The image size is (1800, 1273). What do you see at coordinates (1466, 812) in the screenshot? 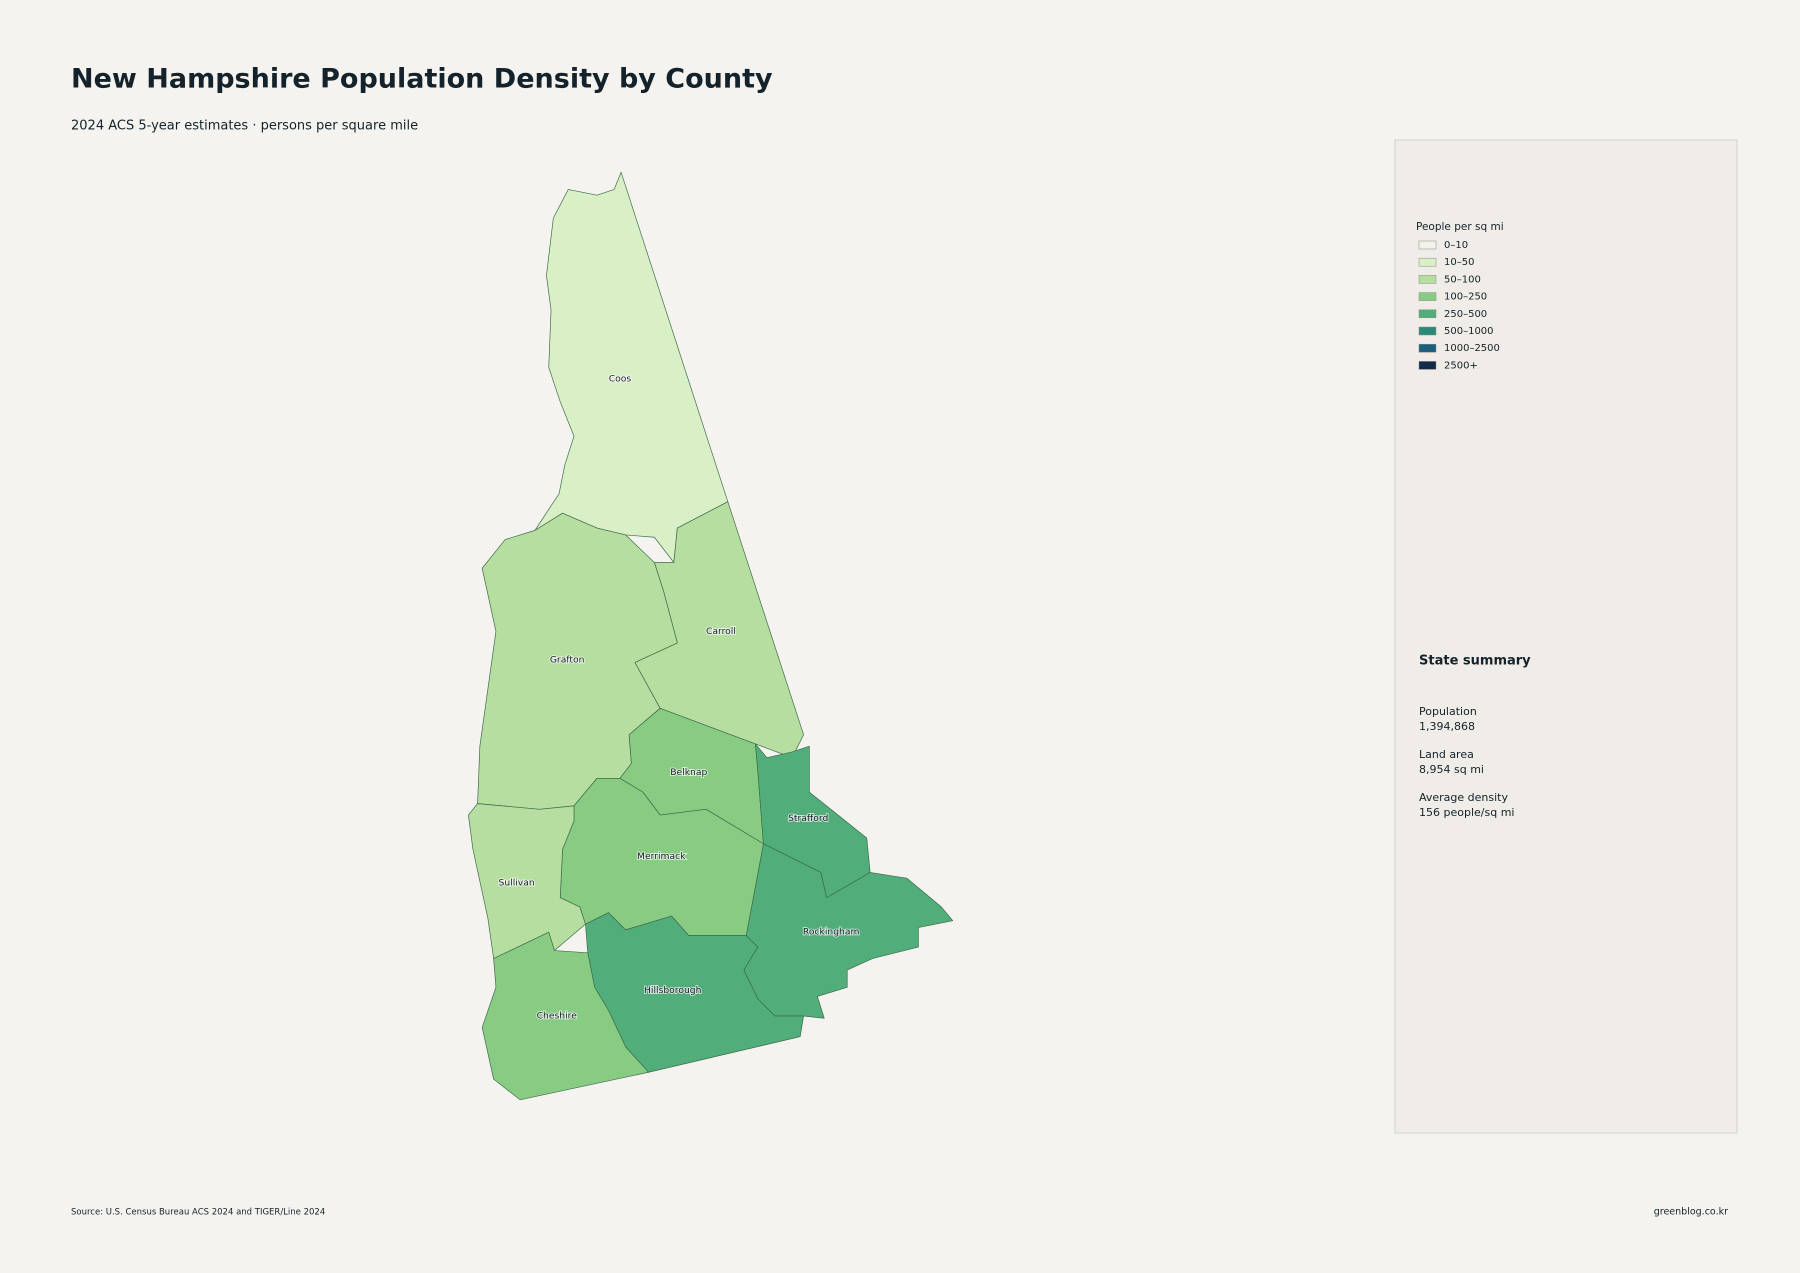
I see `summary-value: 156 people/sq mi` at bounding box center [1466, 812].